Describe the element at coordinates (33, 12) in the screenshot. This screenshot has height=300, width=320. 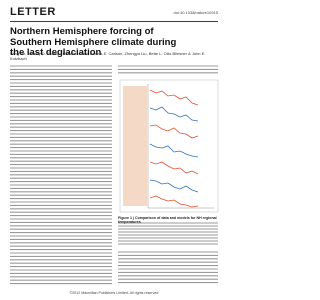
I see `section-label: LETTER` at that location.